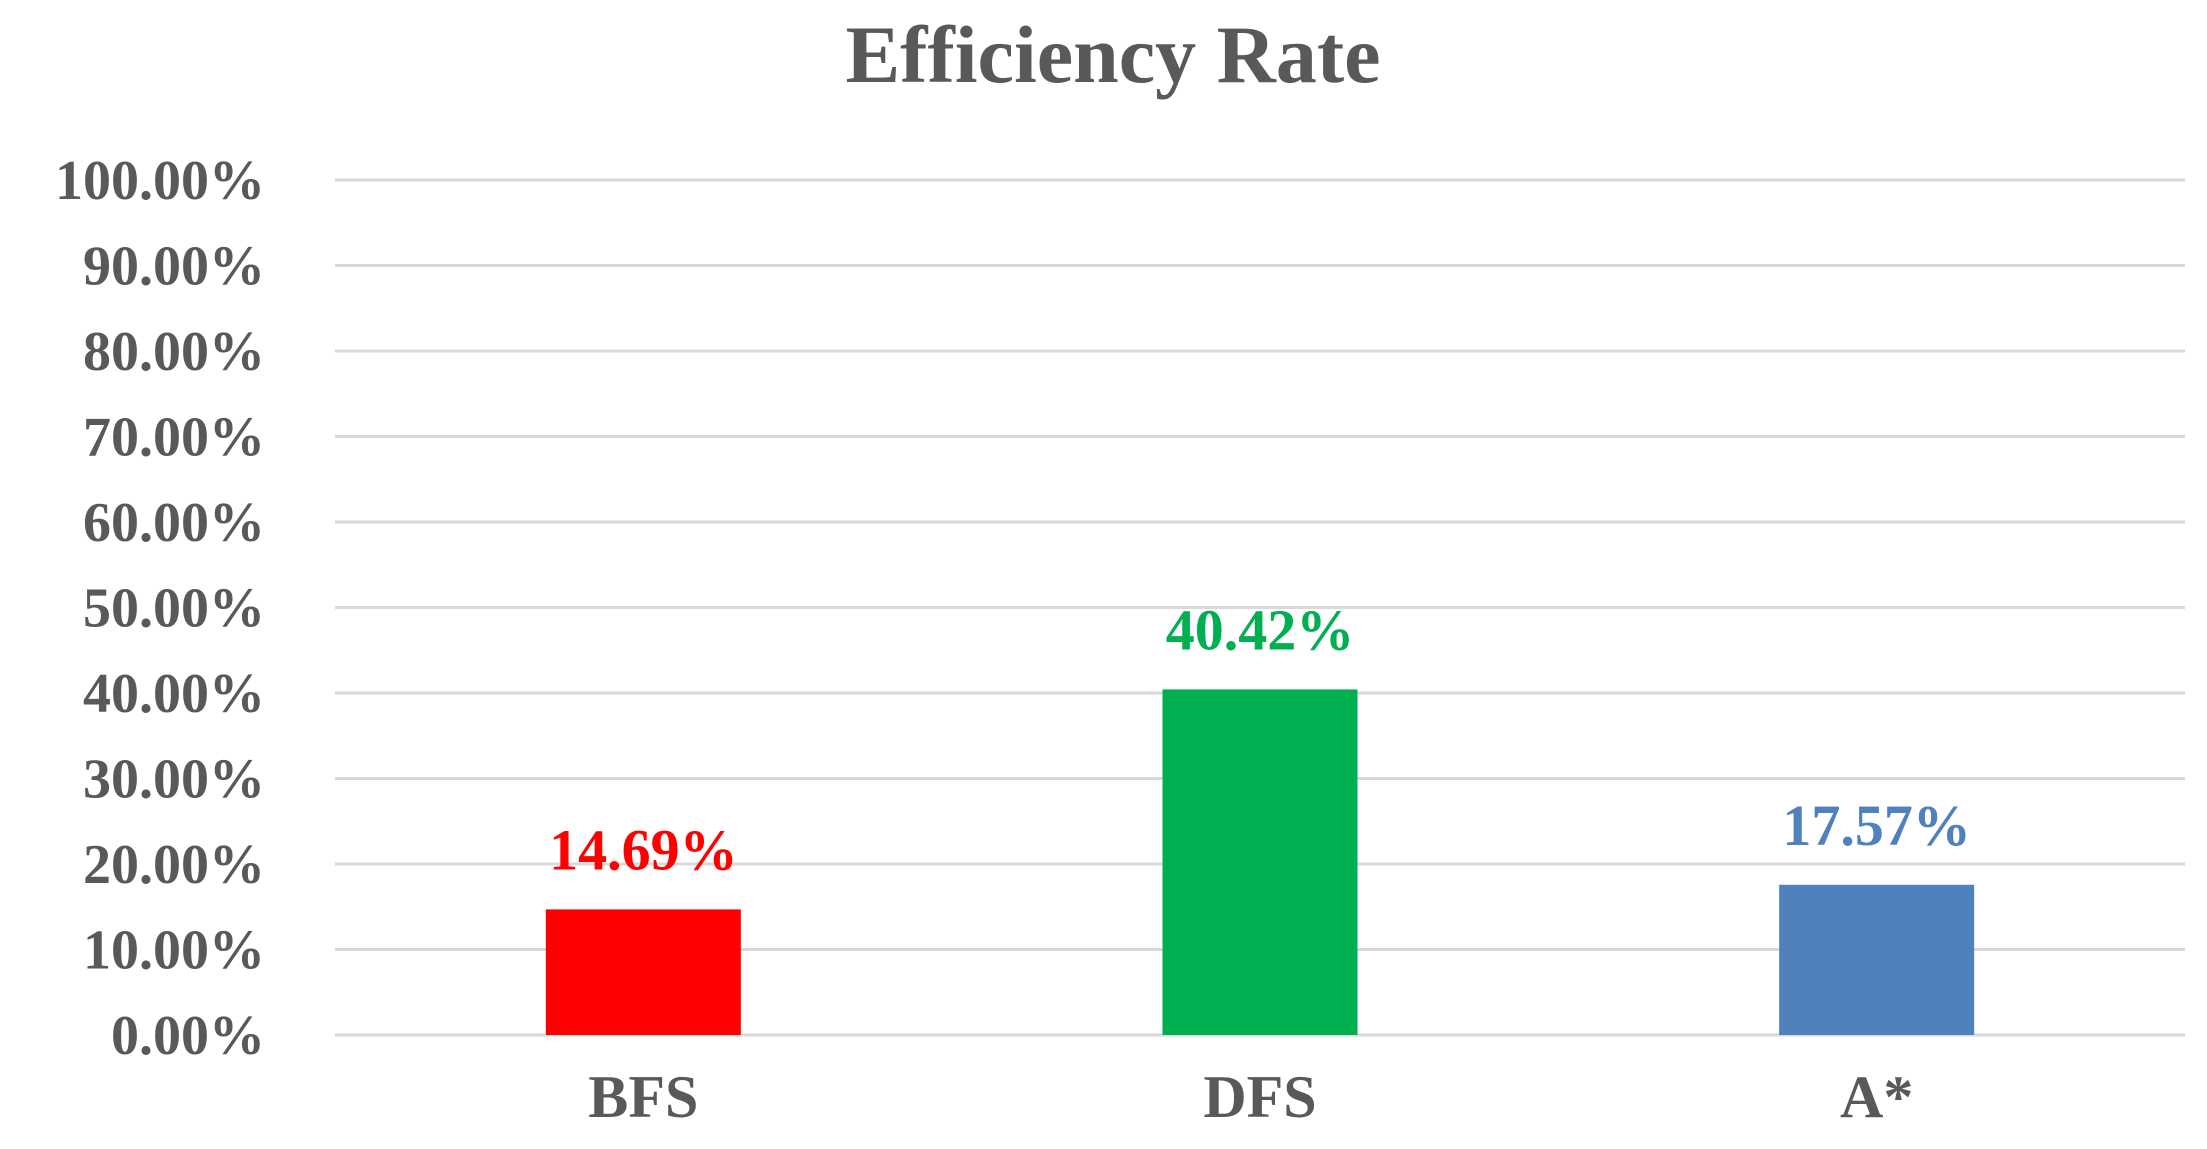 This screenshot has height=1149, width=2207. What do you see at coordinates (1260, 629) in the screenshot?
I see `data-label: 40.42%` at bounding box center [1260, 629].